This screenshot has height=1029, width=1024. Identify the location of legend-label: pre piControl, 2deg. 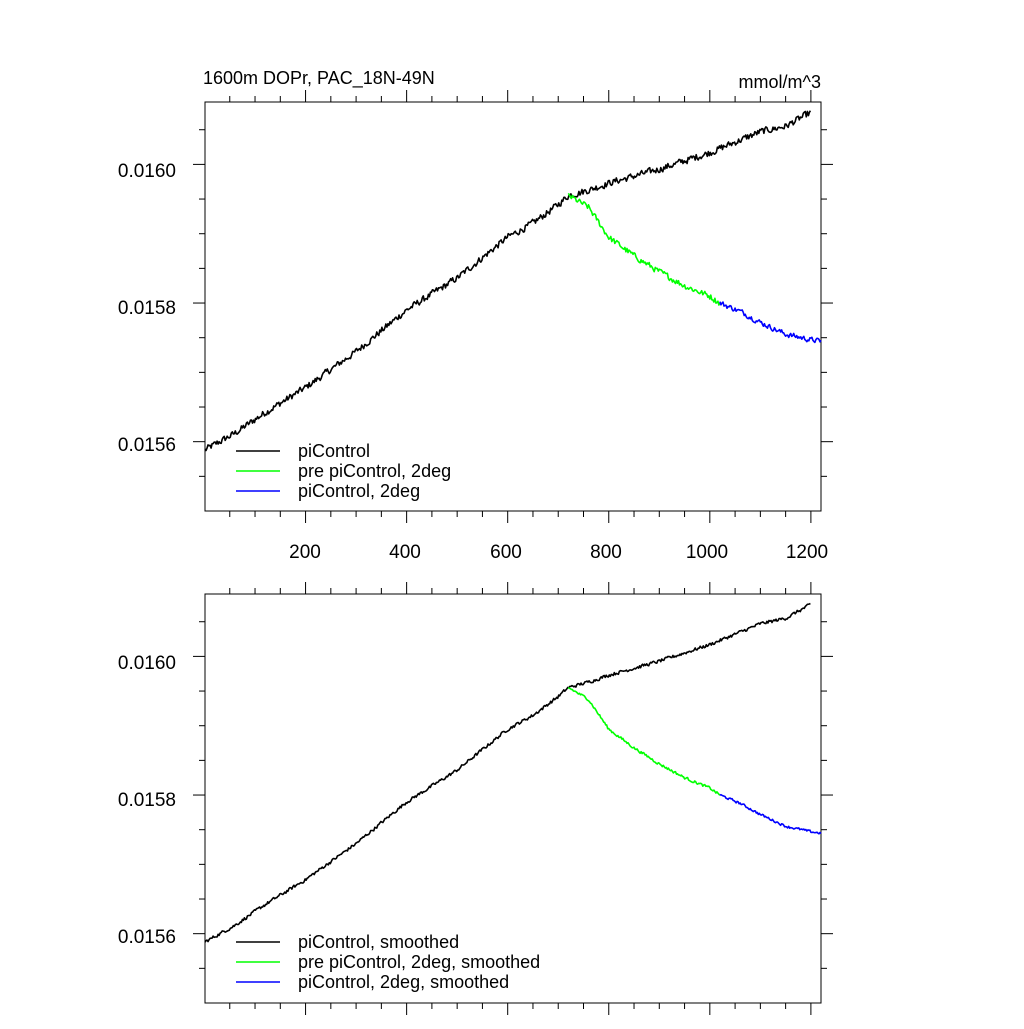
(374, 471).